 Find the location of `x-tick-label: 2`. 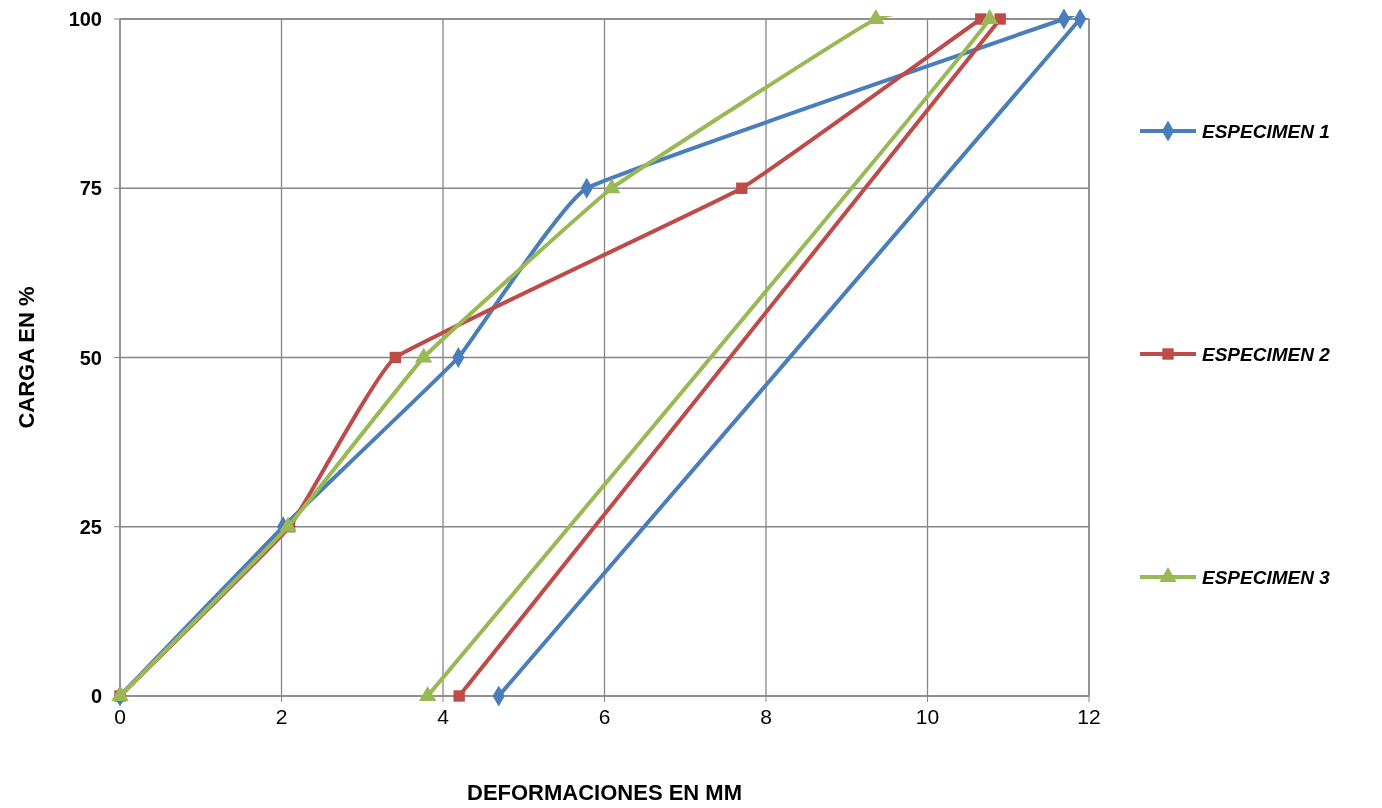

x-tick-label: 2 is located at coordinates (281, 716).